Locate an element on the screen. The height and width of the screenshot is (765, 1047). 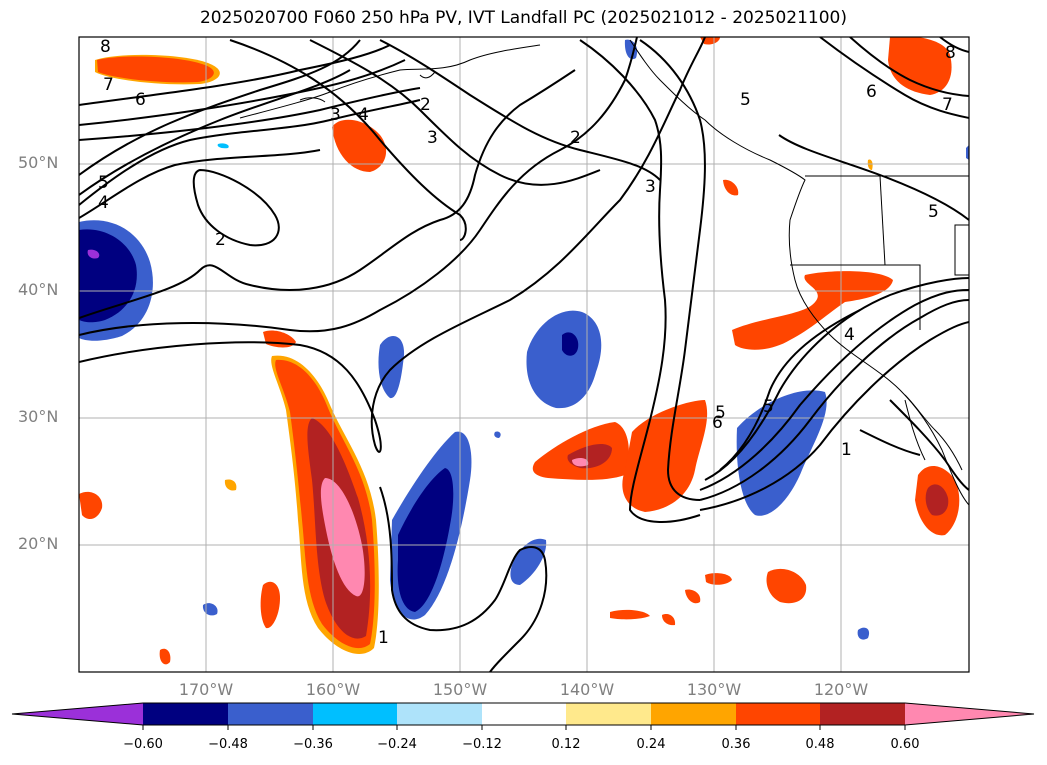
lon-label: 120°W is located at coordinates (841, 689).